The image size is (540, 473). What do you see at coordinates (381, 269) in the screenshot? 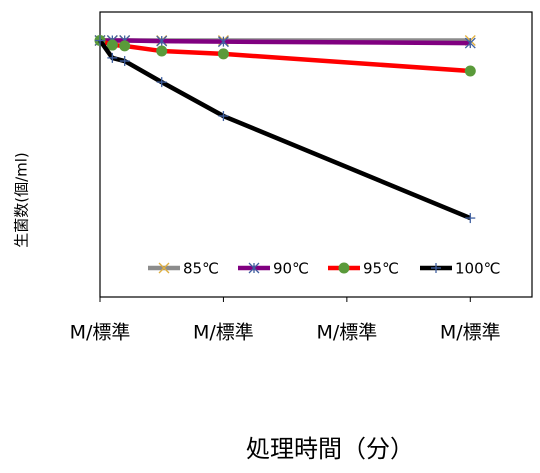
I see `legend-label: 95℃` at bounding box center [381, 269].